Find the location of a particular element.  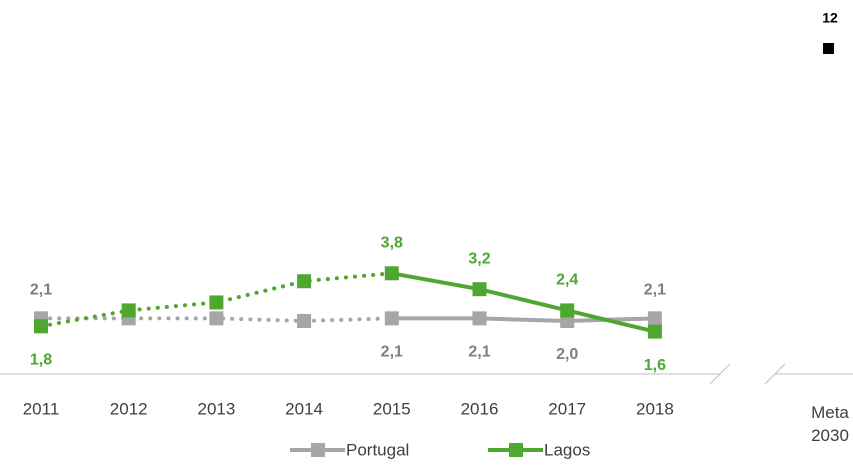

x-tick-label: 2014 is located at coordinates (304, 408).